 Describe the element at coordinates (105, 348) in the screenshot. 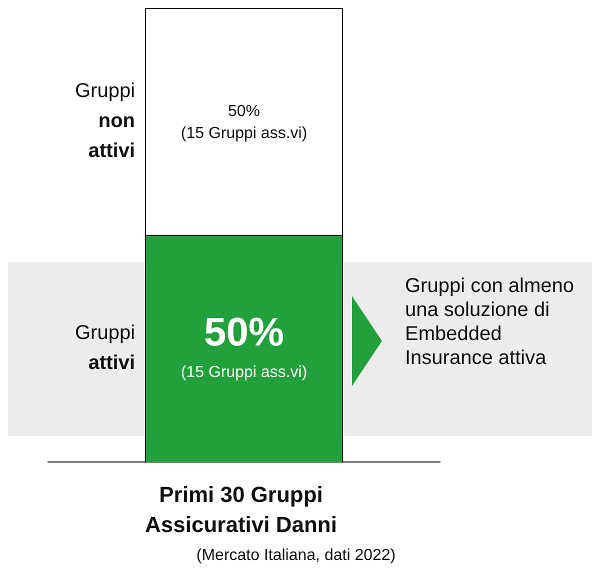

I see `series-label: Gruppi attivi` at that location.